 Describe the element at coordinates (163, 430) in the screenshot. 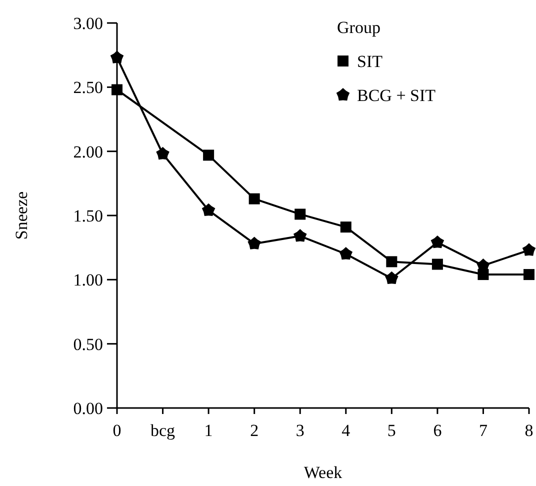

I see `x-tick-label: bcg` at that location.